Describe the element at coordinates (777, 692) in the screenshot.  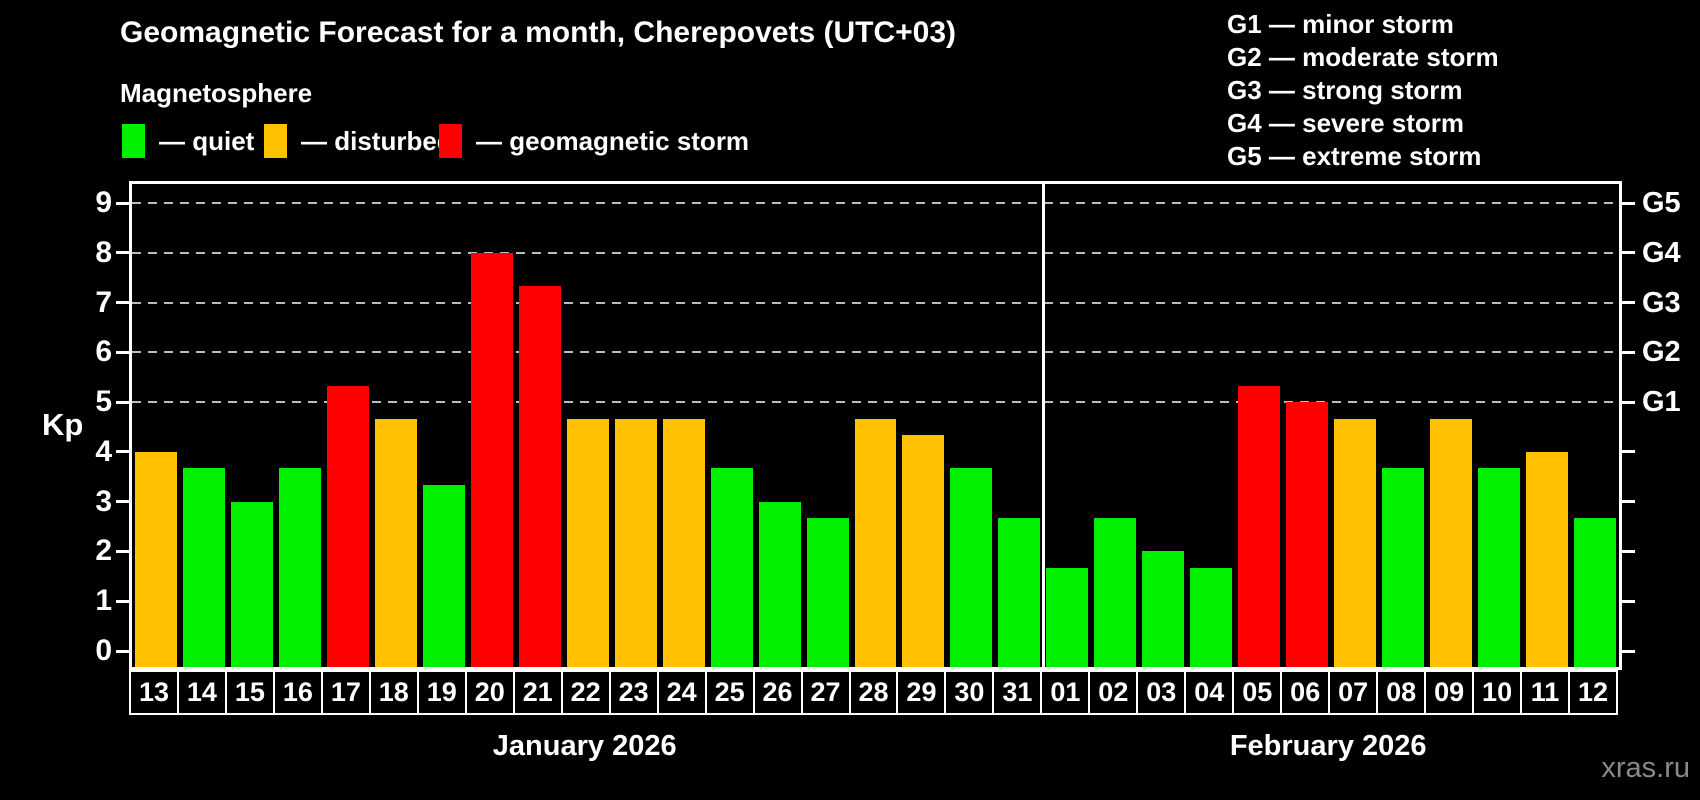
I see `day-label-cell: 26` at that location.